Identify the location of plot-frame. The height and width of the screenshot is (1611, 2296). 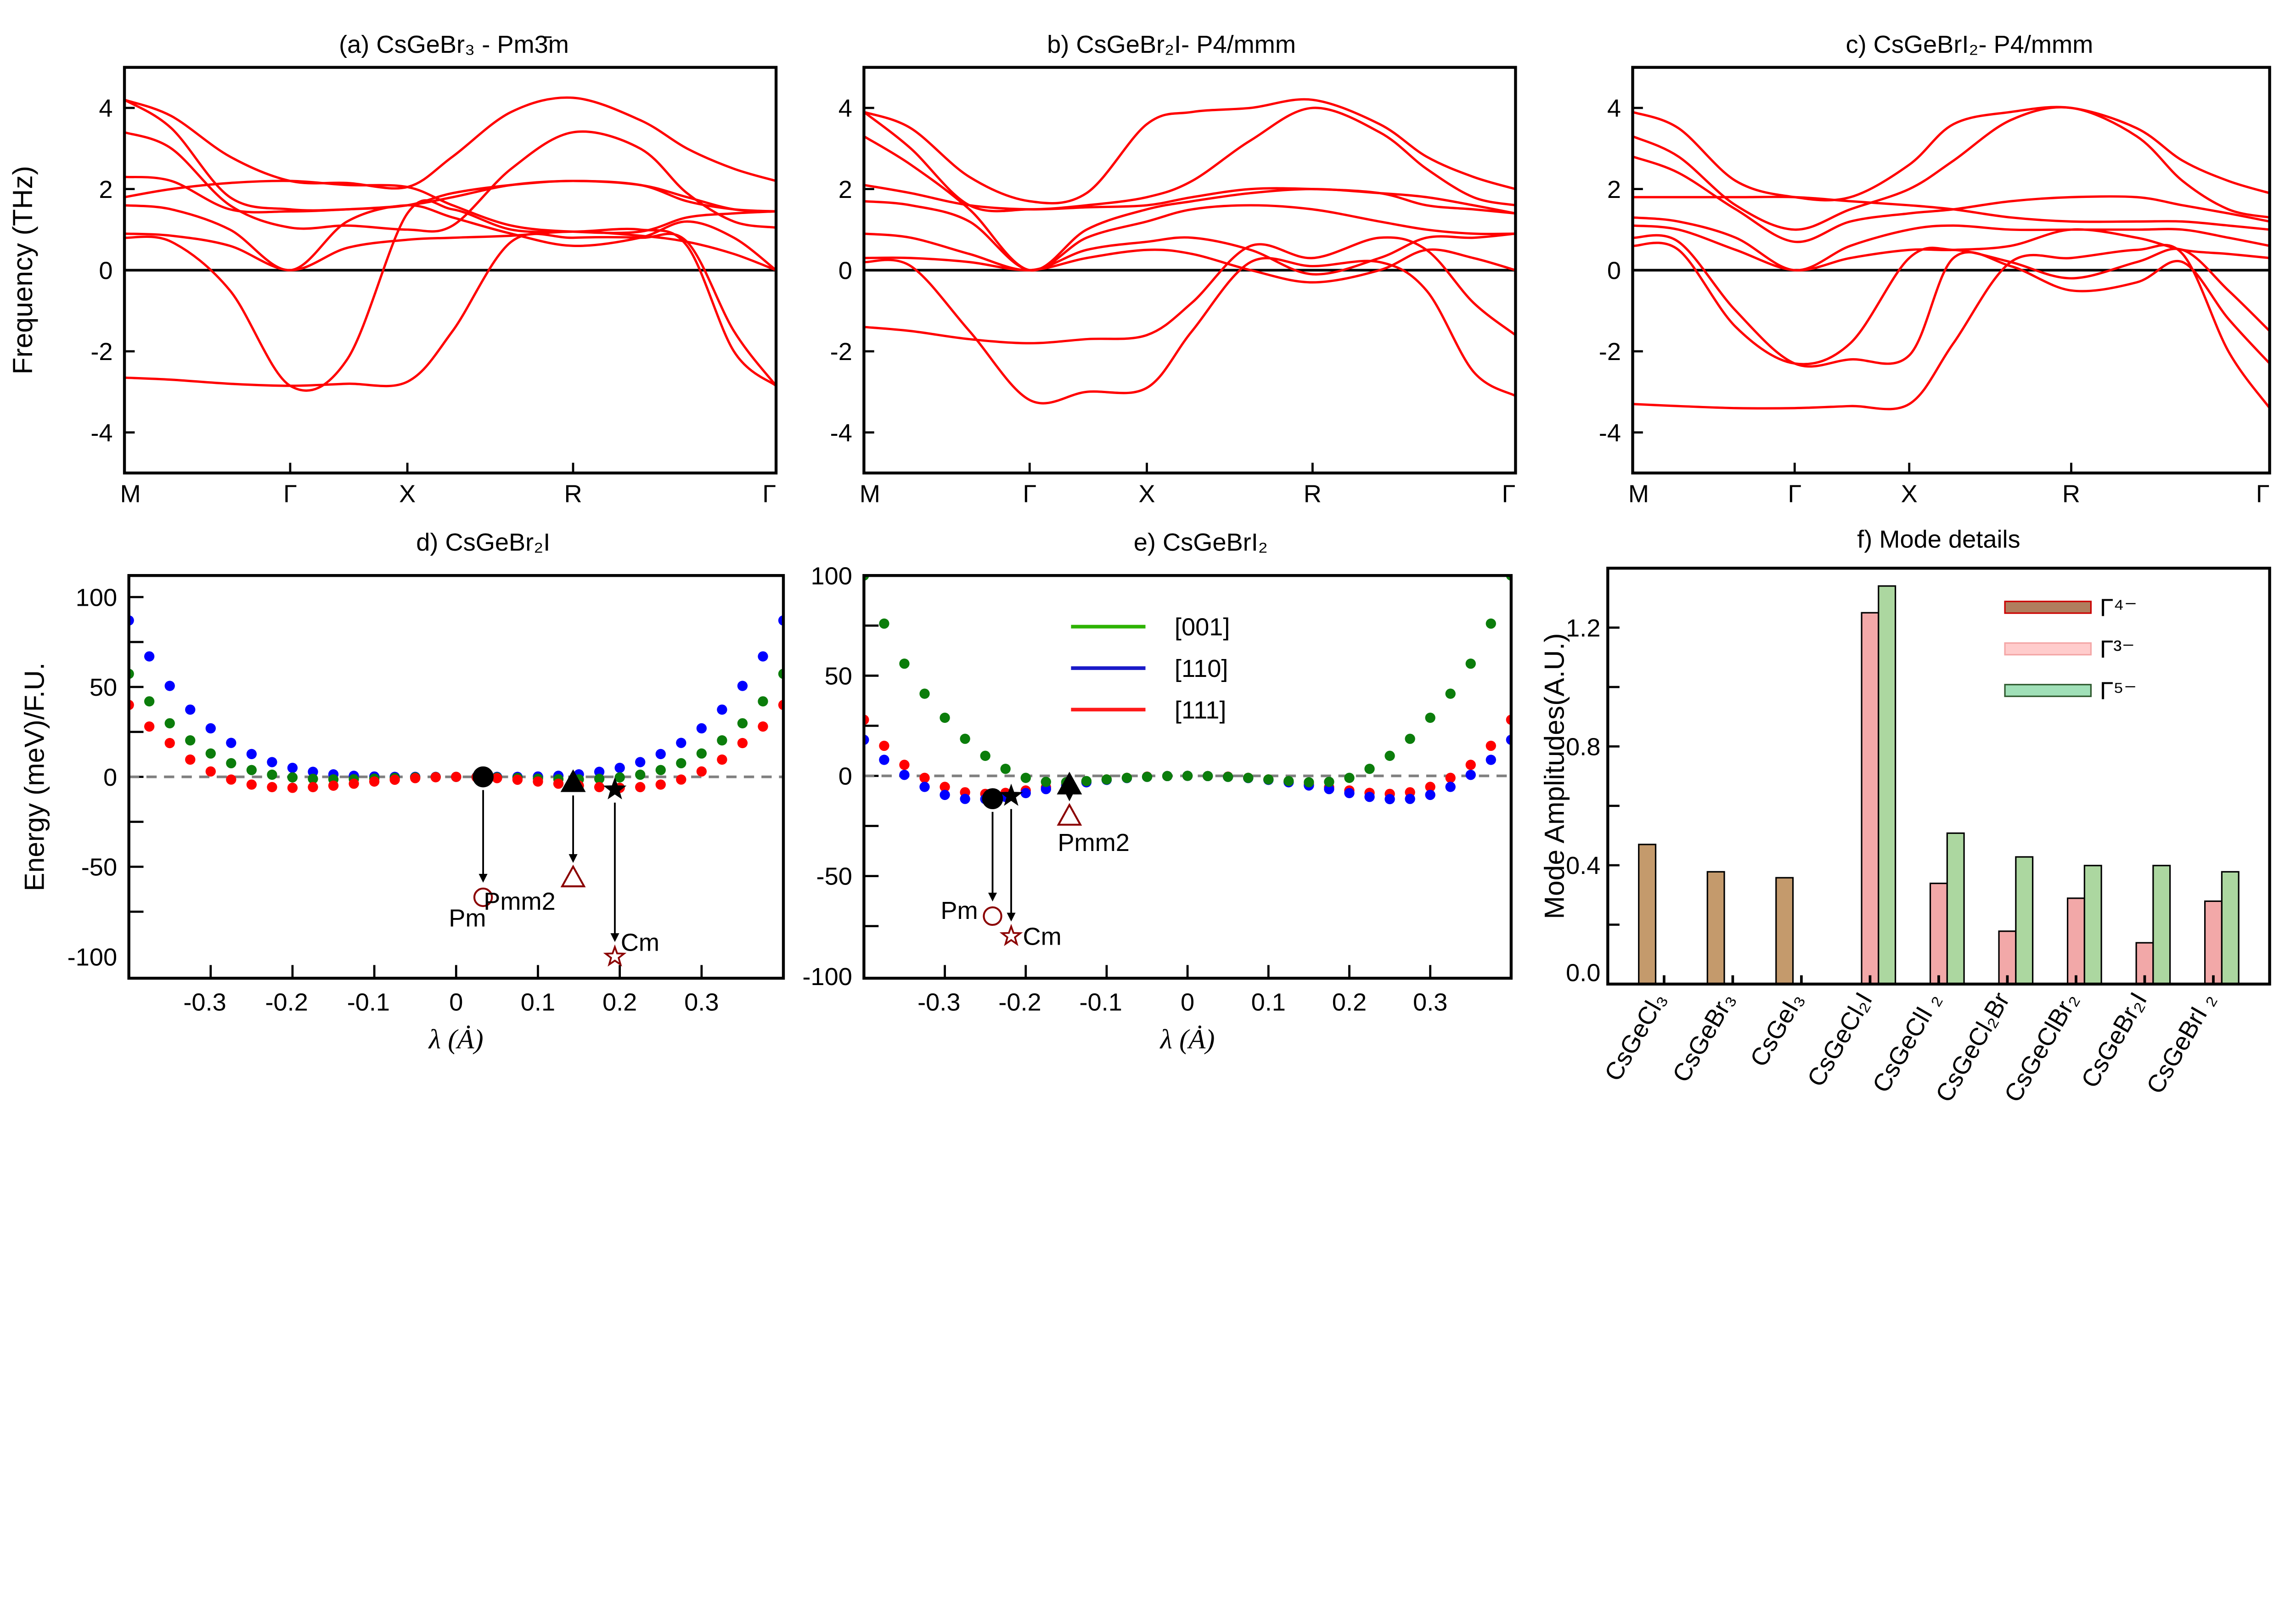
(1189, 270).